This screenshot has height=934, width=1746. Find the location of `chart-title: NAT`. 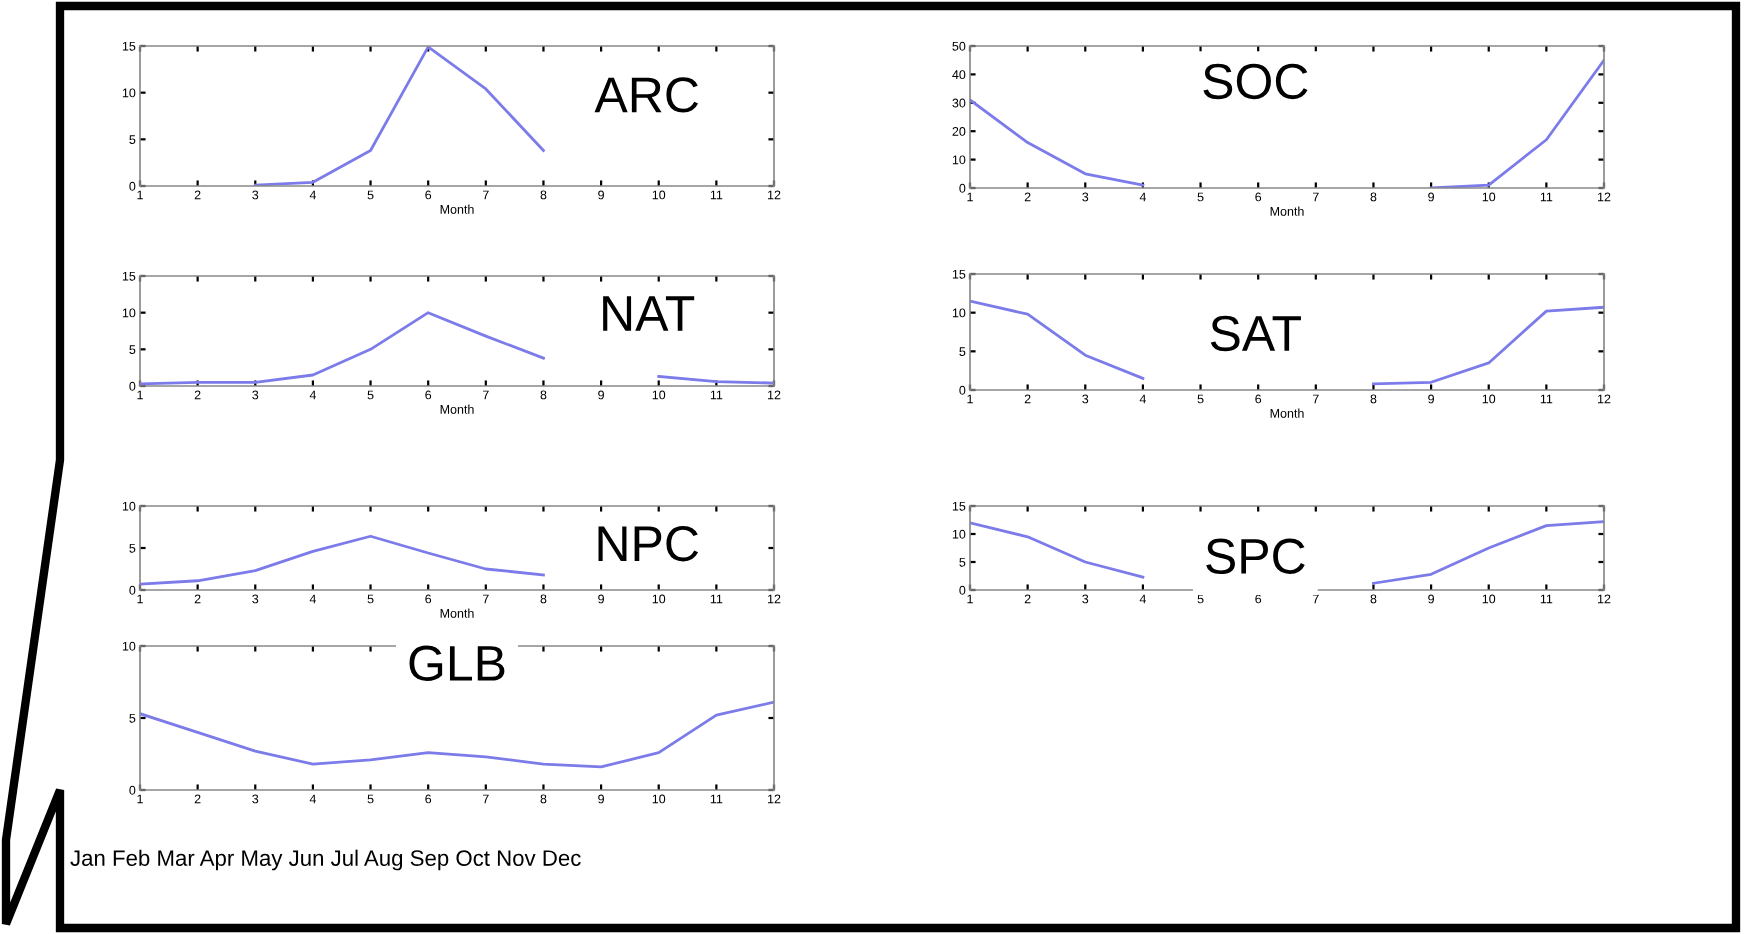

chart-title: NAT is located at coordinates (649, 313).